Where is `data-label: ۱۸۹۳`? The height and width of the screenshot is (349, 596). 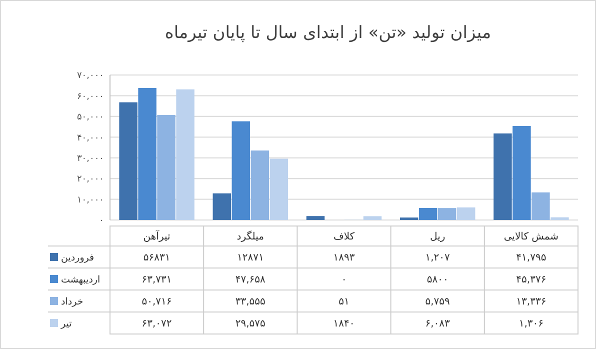 data-label: ۱۸۹۳ is located at coordinates (344, 258).